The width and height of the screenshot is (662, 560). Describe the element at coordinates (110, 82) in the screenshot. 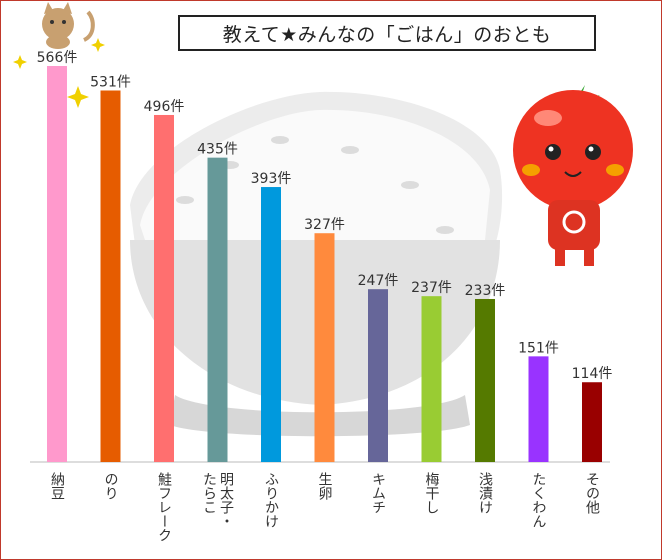

I see `value-label-2: 531件` at that location.